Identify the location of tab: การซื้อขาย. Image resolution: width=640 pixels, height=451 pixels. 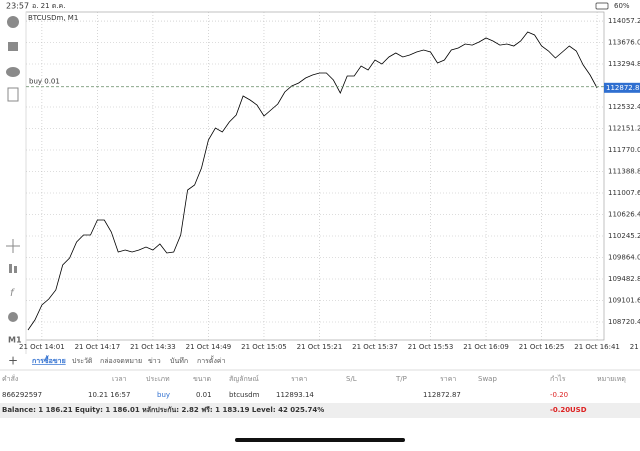
(49, 359).